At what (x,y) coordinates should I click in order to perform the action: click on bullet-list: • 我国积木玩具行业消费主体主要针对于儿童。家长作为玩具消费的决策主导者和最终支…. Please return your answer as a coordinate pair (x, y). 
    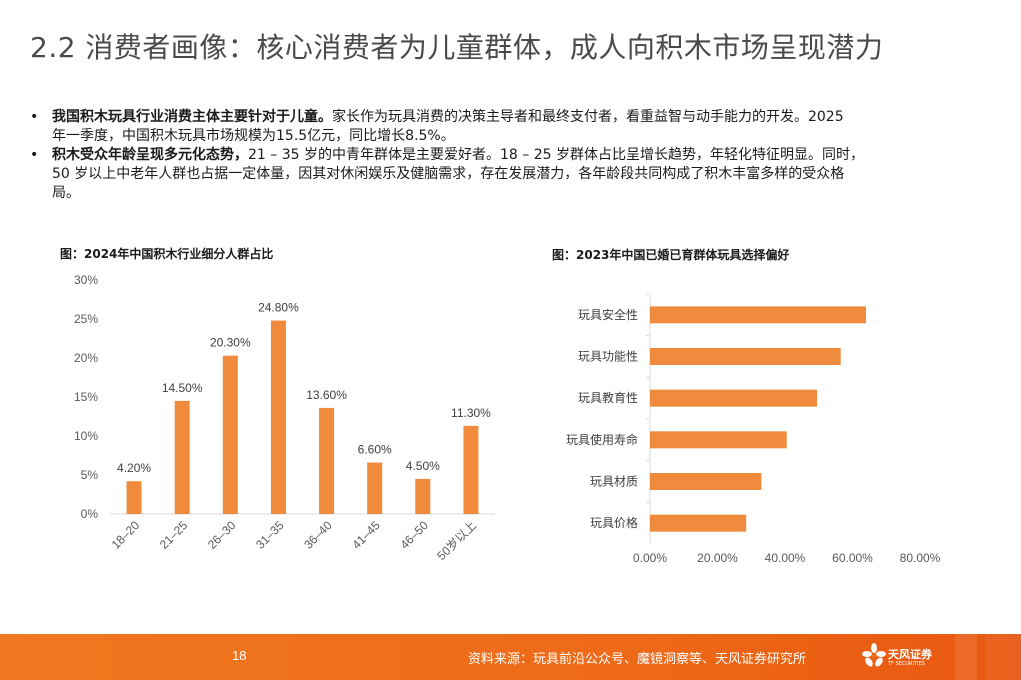
    Looking at the image, I should click on (510, 155).